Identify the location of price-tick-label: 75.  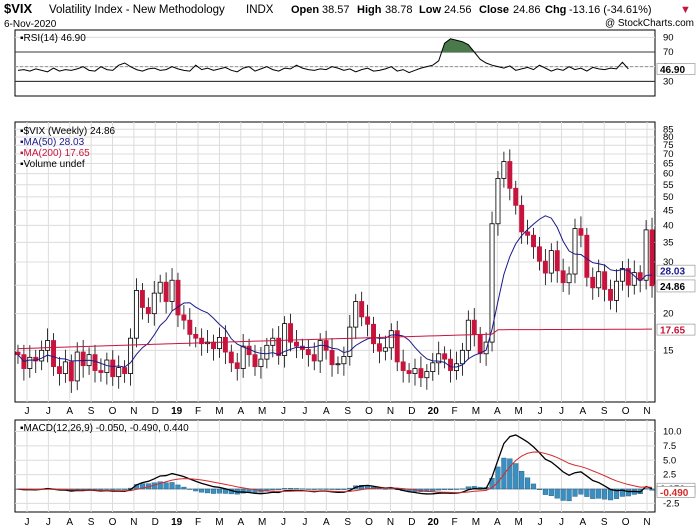
(668, 145).